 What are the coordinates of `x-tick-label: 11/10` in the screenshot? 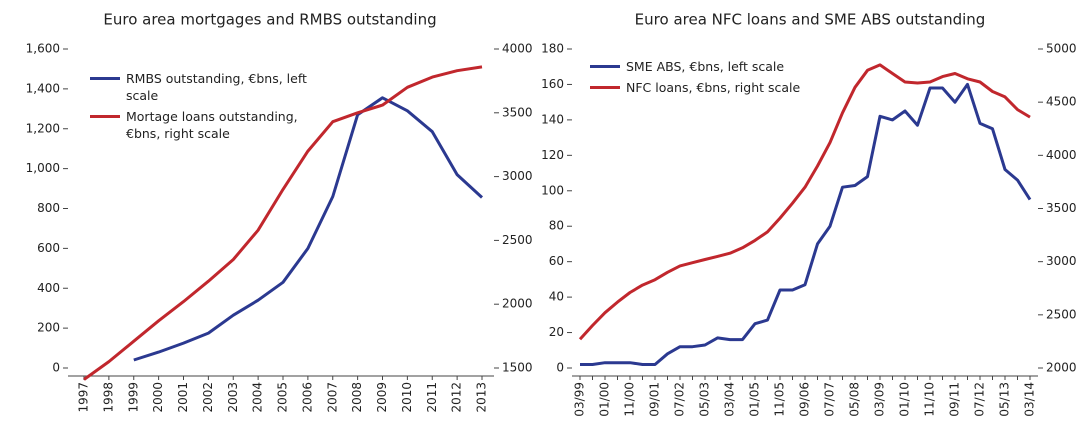 It's located at (930, 399).